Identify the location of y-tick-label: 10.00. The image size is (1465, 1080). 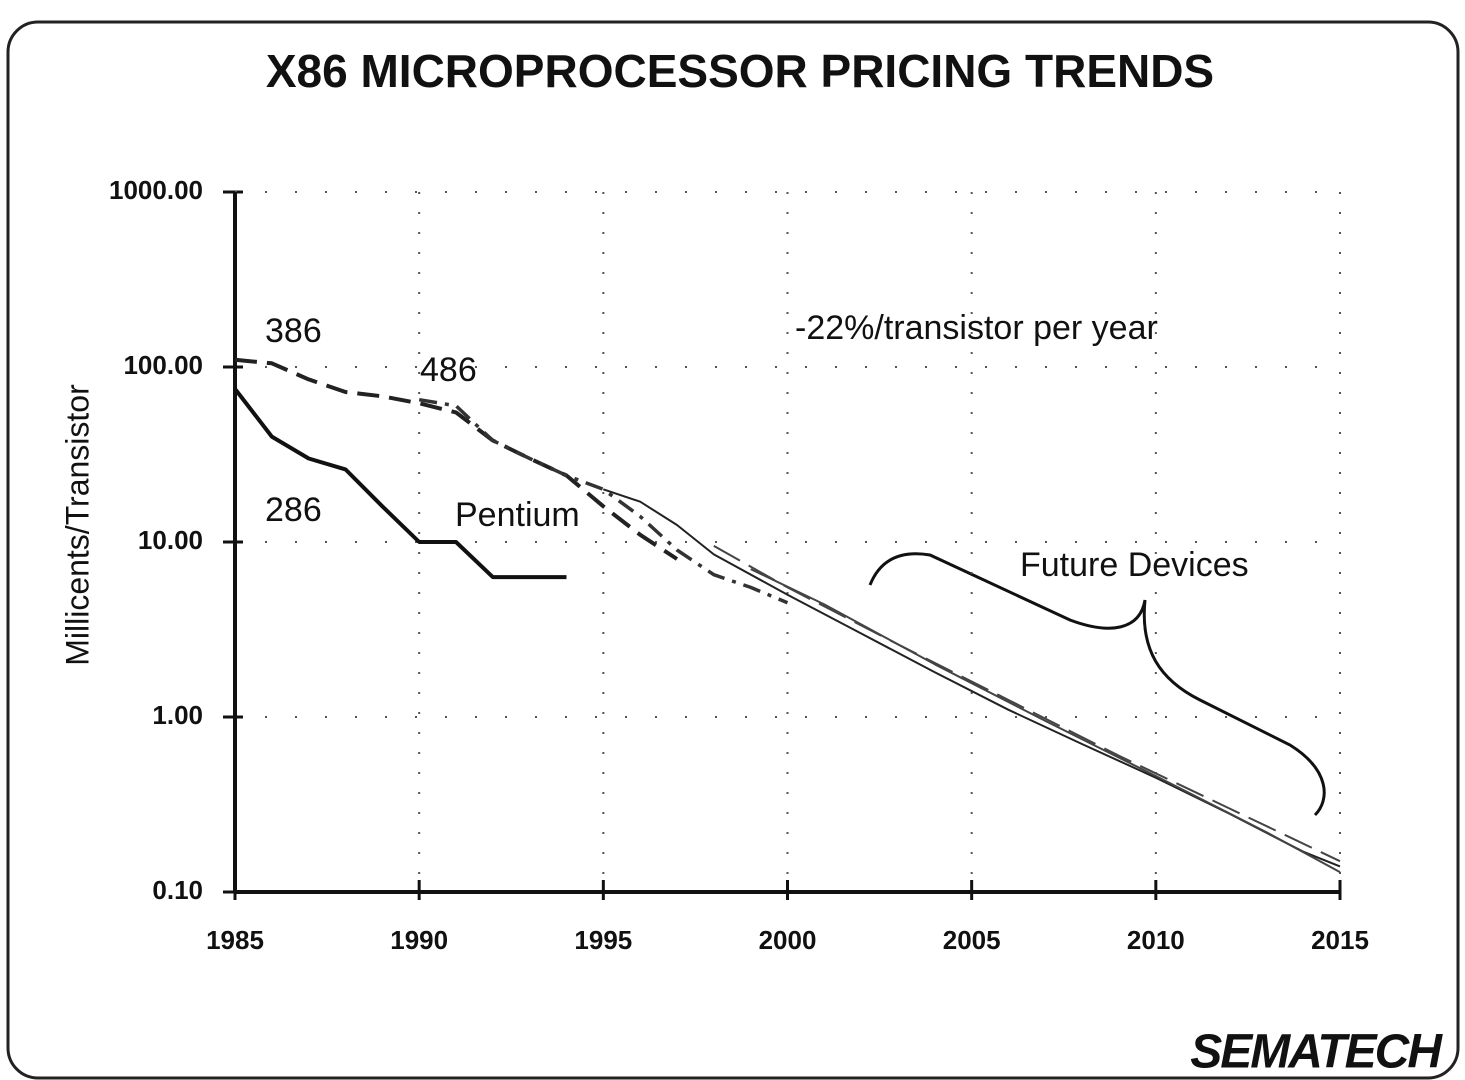
(170, 540).